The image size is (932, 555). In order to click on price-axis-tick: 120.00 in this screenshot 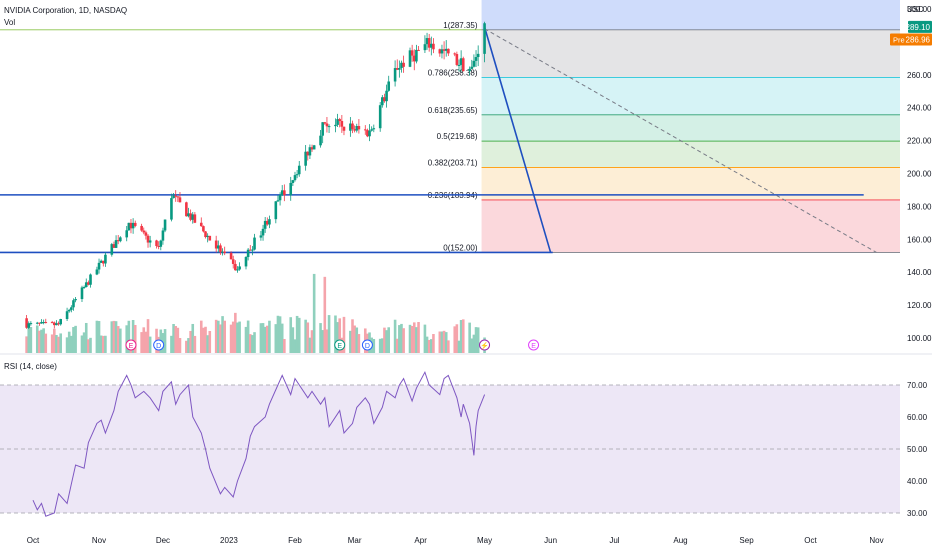, I will do `click(919, 305)`.